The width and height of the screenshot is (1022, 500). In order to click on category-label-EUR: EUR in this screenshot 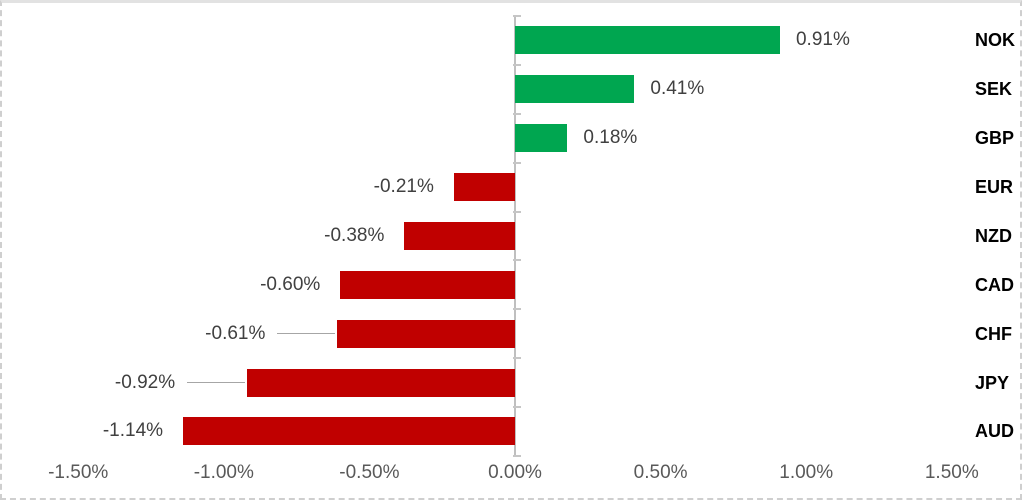, I will do `click(994, 187)`.